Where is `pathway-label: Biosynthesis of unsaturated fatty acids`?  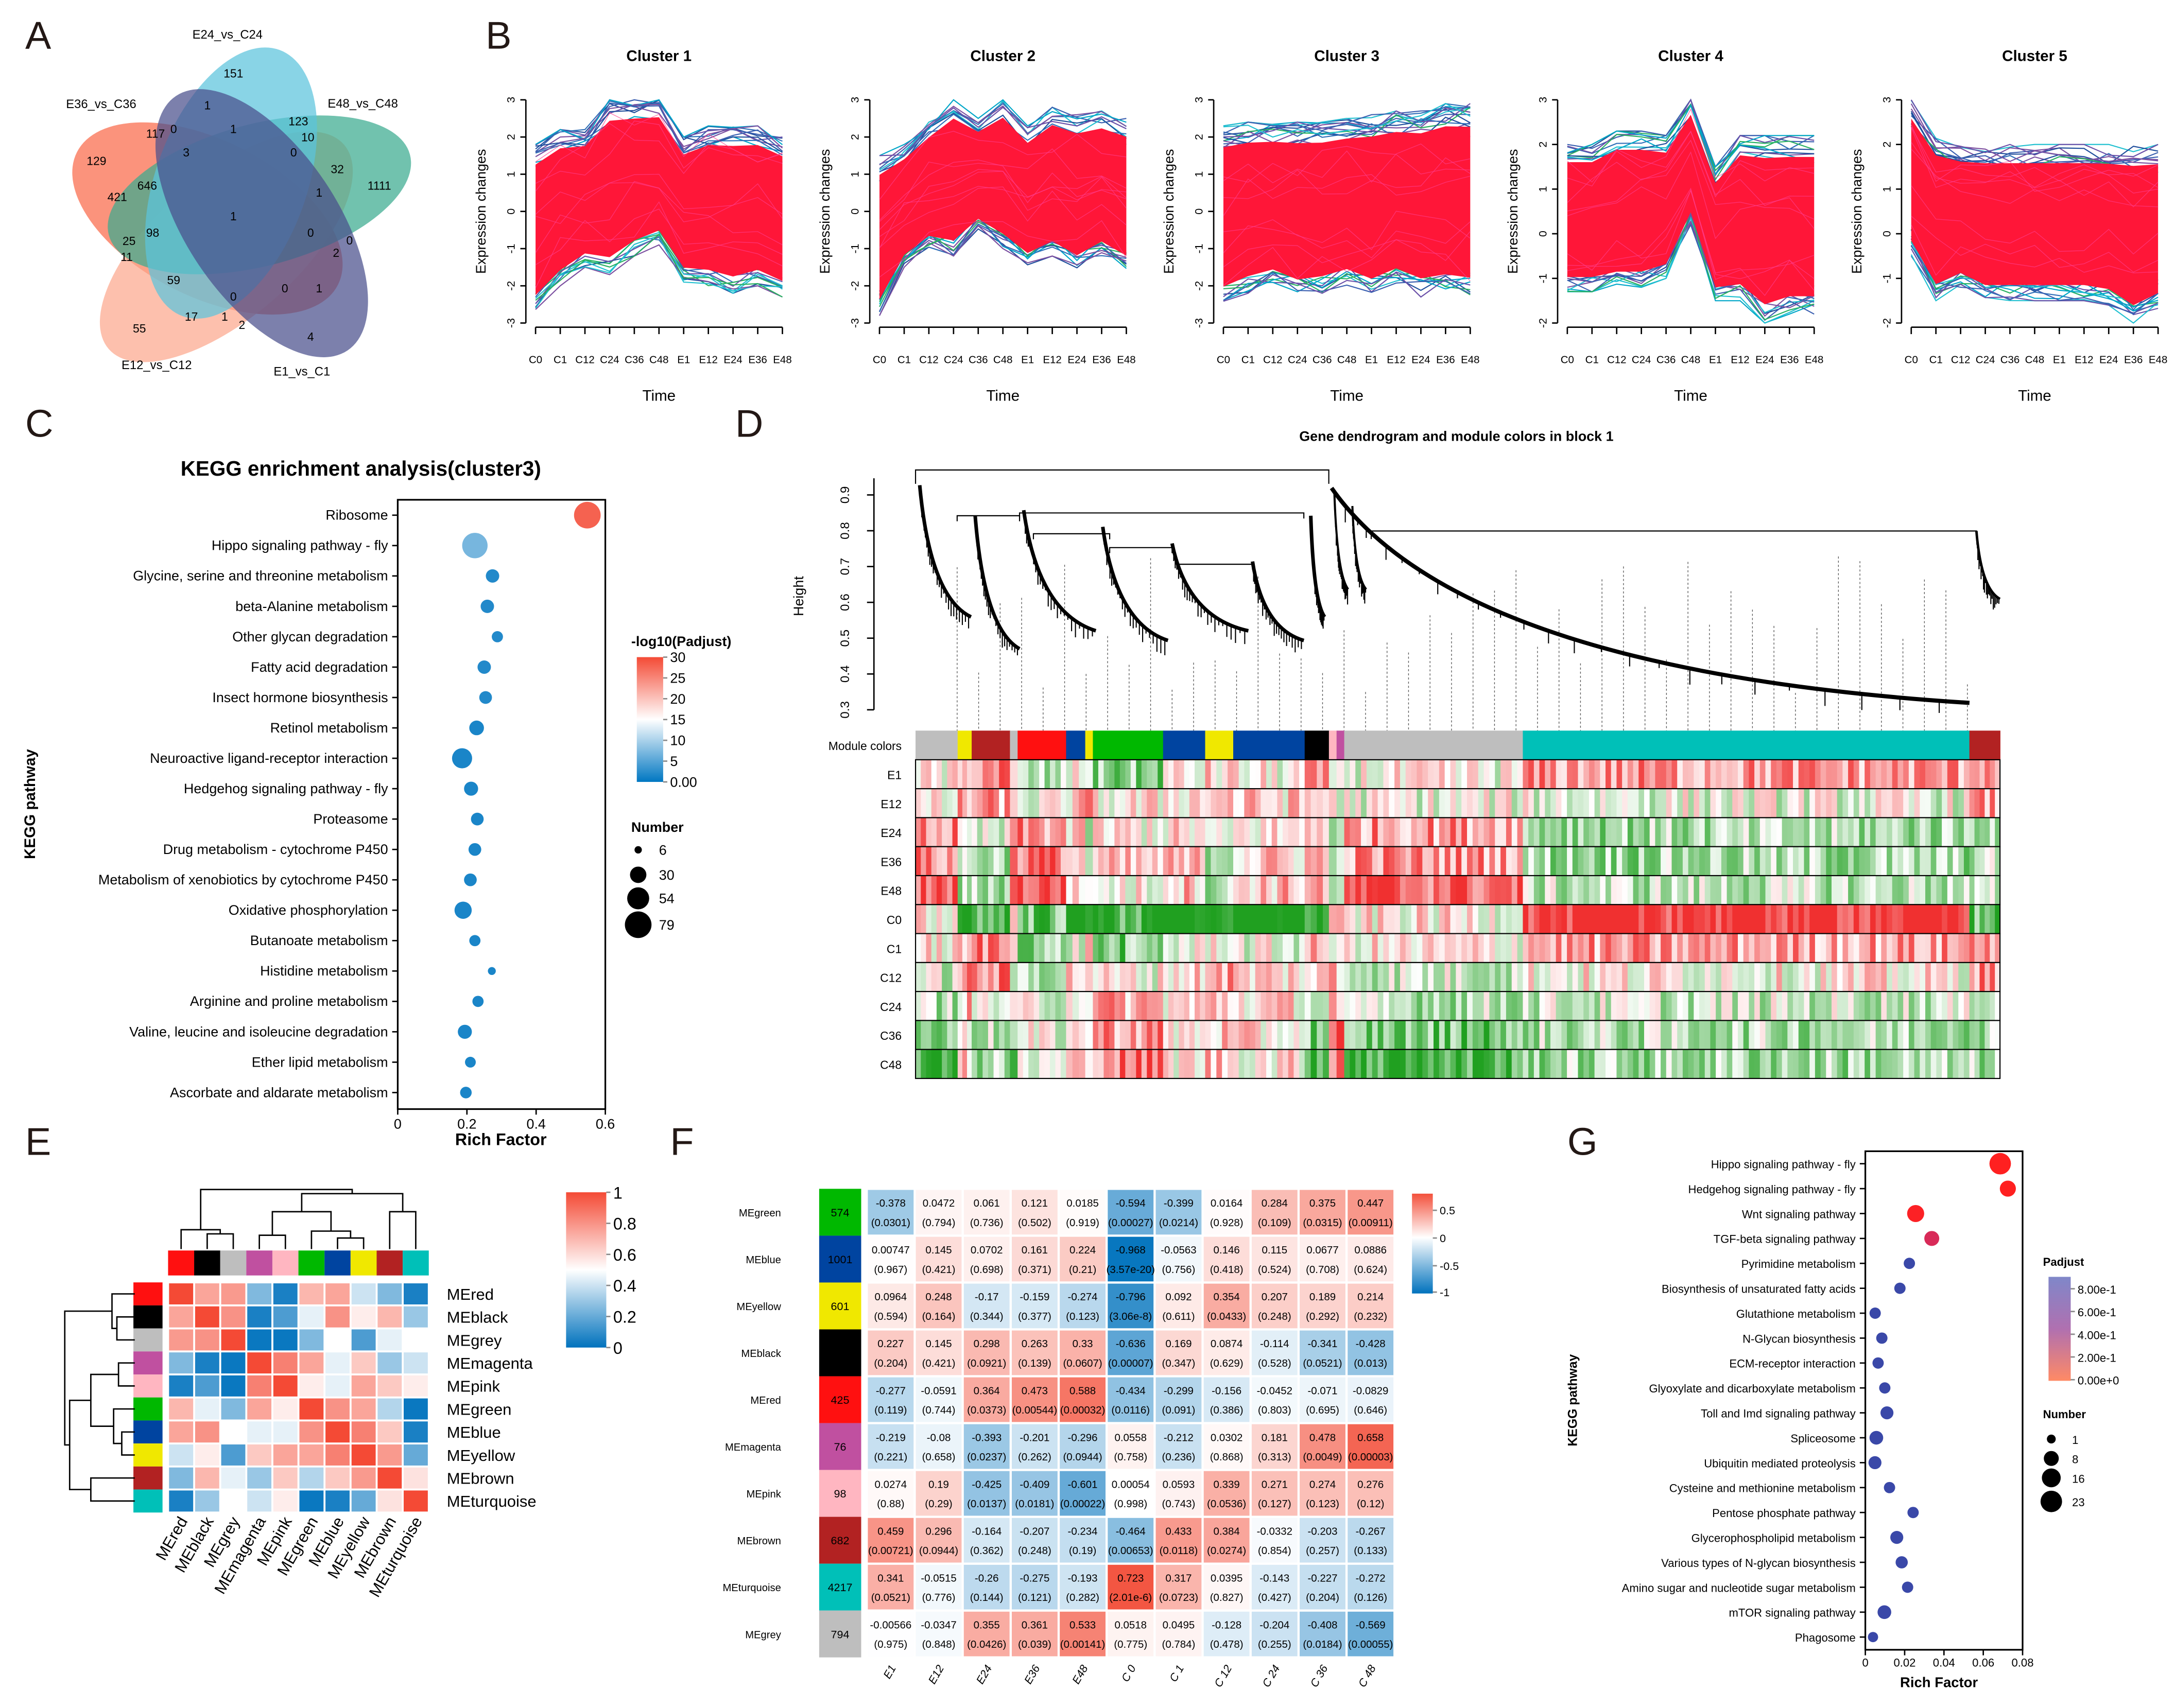 pathway-label: Biosynthesis of unsaturated fatty acids is located at coordinates (1759, 1290).